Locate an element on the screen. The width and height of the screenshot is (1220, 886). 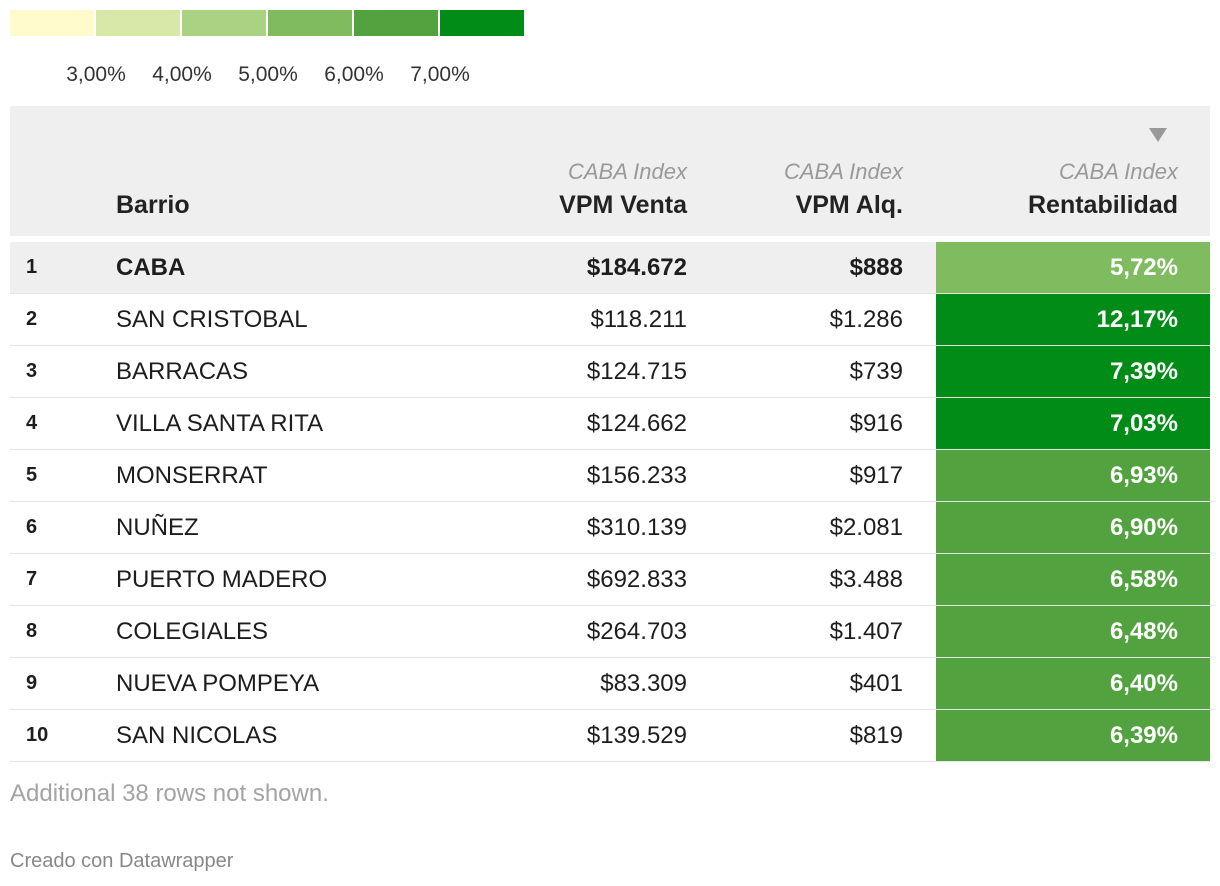
row-barrio: VILLA SANTA RITA is located at coordinates (220, 423).